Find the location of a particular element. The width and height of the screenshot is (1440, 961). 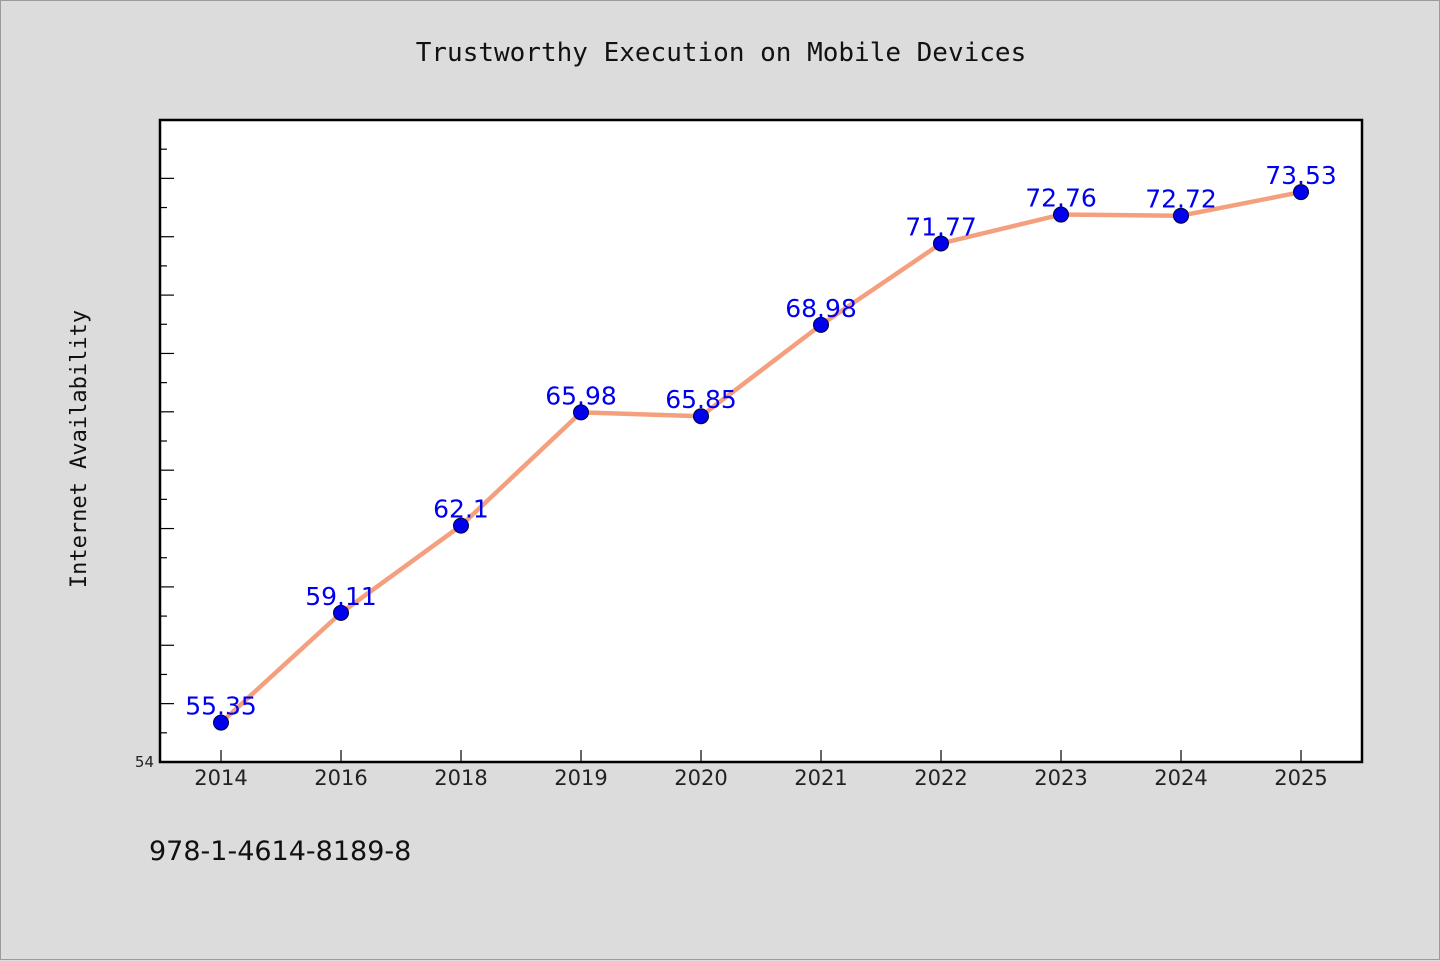

x-tick-label: 2023 is located at coordinates (1060, 778).